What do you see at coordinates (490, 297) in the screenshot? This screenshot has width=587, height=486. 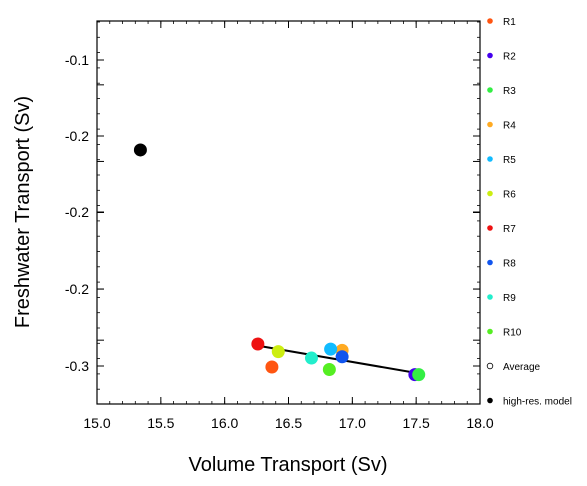 I see `legend-marker-r9` at bounding box center [490, 297].